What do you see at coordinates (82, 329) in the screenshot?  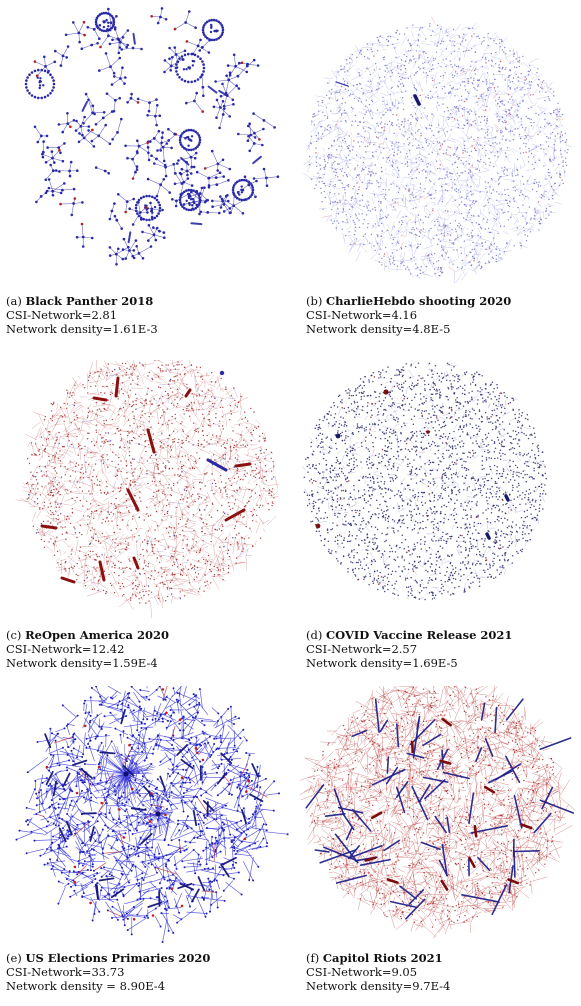 I see `network-density-value: Network density=1.61E-3` at bounding box center [82, 329].